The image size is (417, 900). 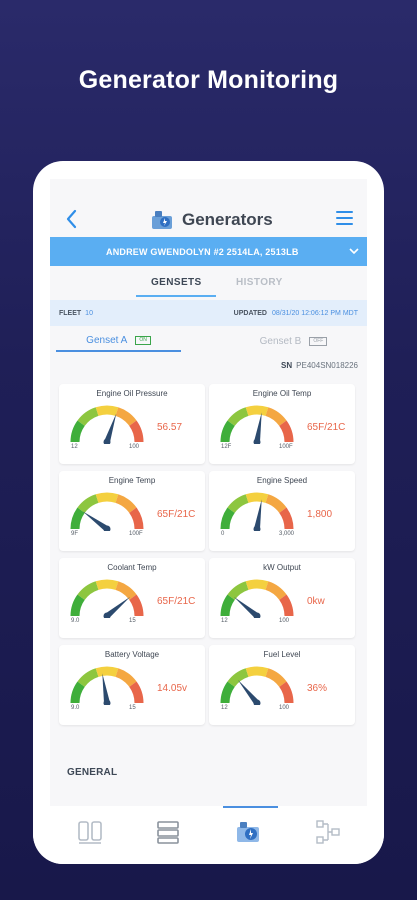 What do you see at coordinates (107, 340) in the screenshot?
I see `genset-a-label: Genset A` at bounding box center [107, 340].